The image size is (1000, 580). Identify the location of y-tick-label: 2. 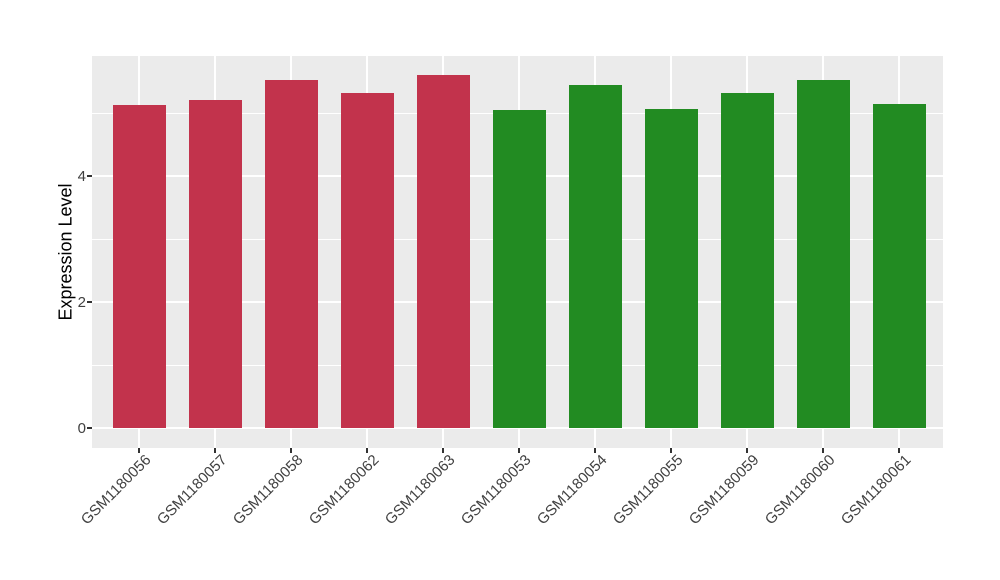
(81, 302).